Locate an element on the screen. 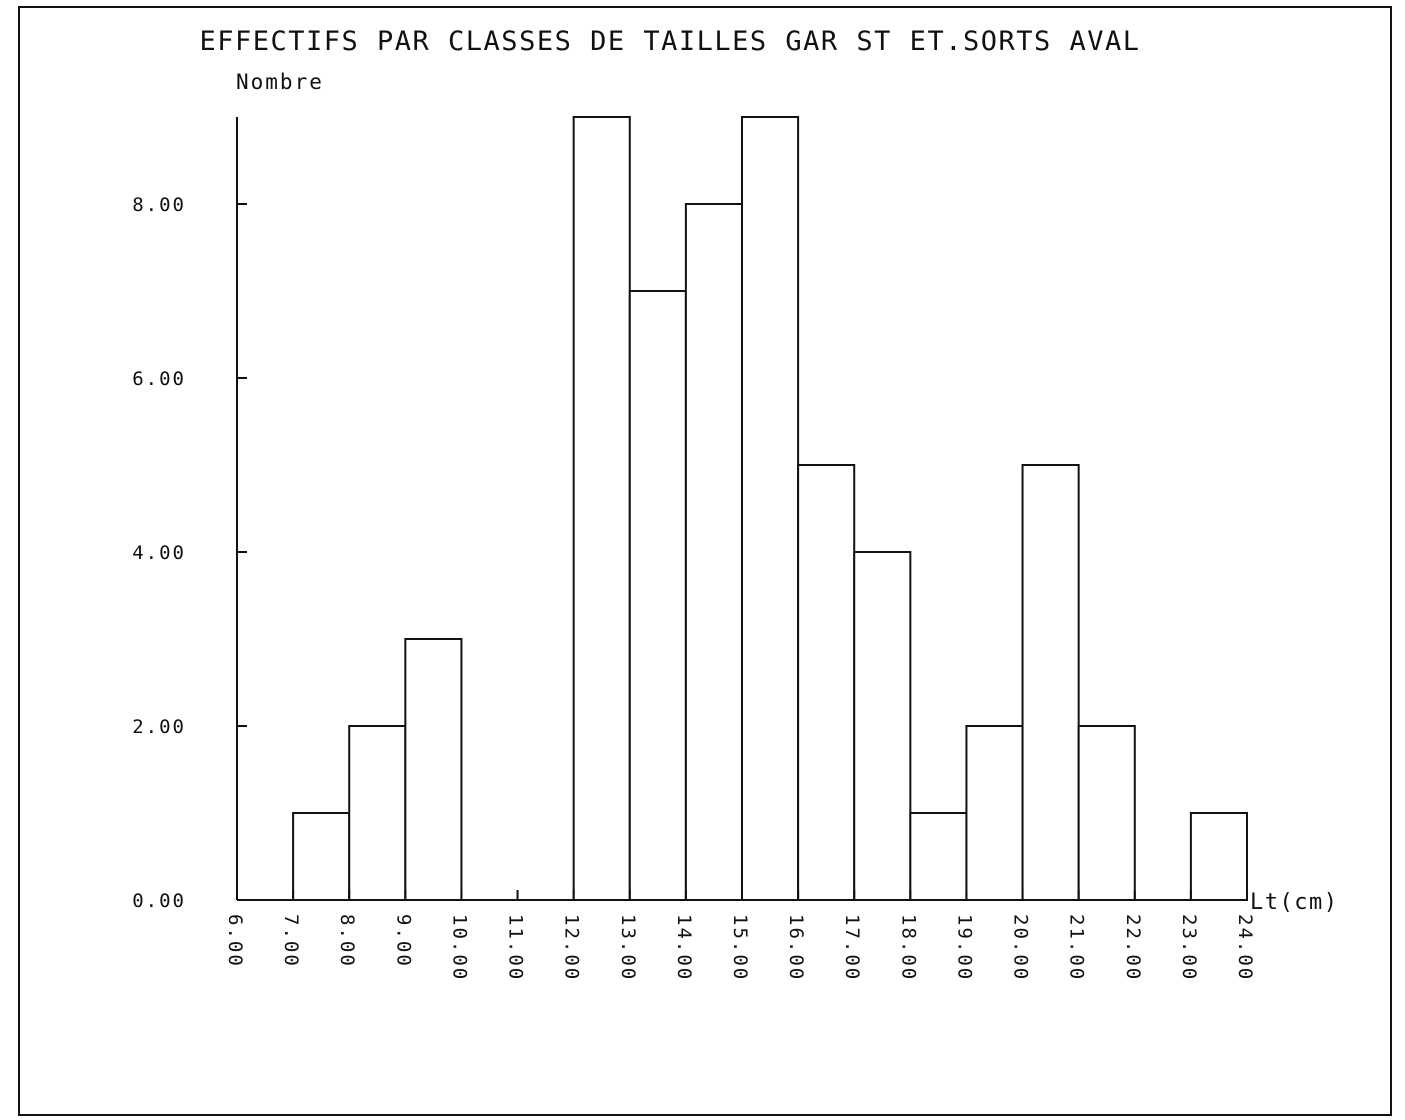  x-tick-label-15: 21.00 is located at coordinates (1077, 947).